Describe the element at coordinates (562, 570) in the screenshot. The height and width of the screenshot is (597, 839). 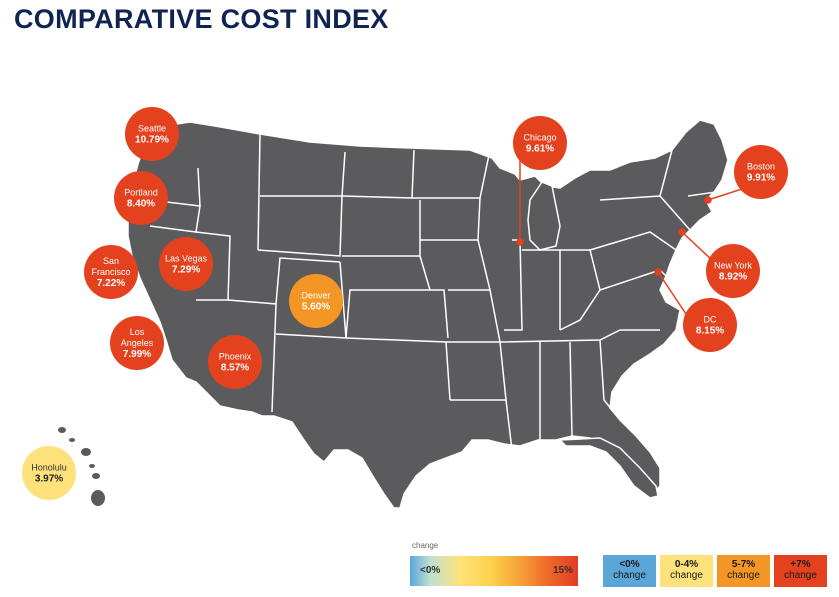
I see `legend-gradient-max: 15%` at that location.